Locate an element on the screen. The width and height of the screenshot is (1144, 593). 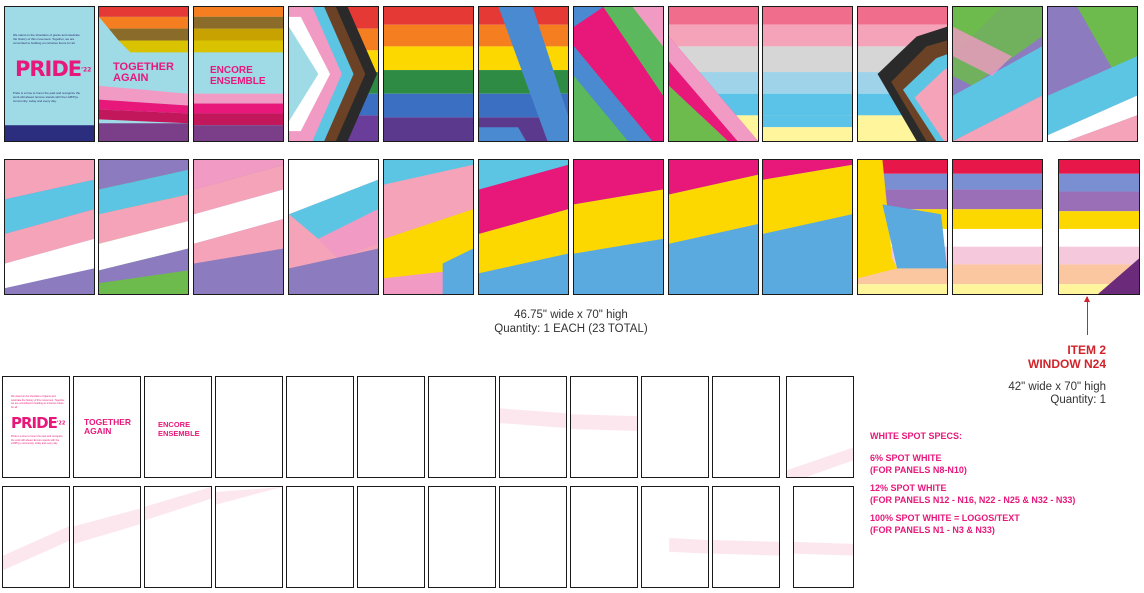
panel-n24 is located at coordinates (1099, 227).